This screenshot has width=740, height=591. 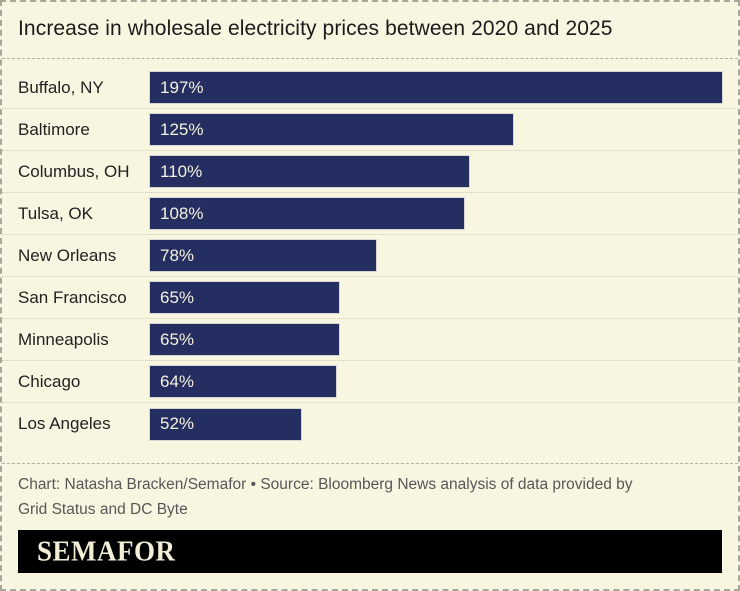 What do you see at coordinates (182, 129) in the screenshot?
I see `bar-value-label: 125%` at bounding box center [182, 129].